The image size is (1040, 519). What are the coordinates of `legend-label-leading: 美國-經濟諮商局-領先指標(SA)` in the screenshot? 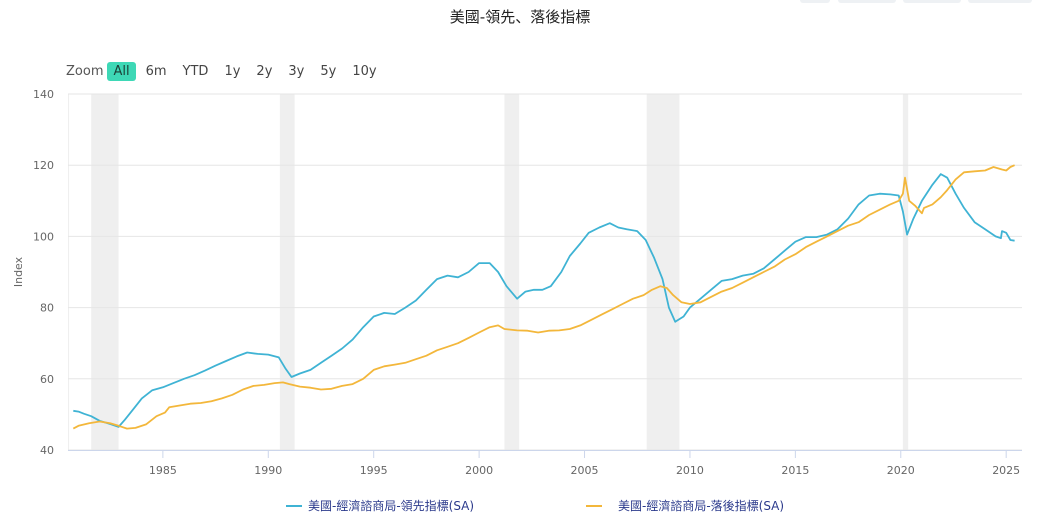 It's located at (391, 506).